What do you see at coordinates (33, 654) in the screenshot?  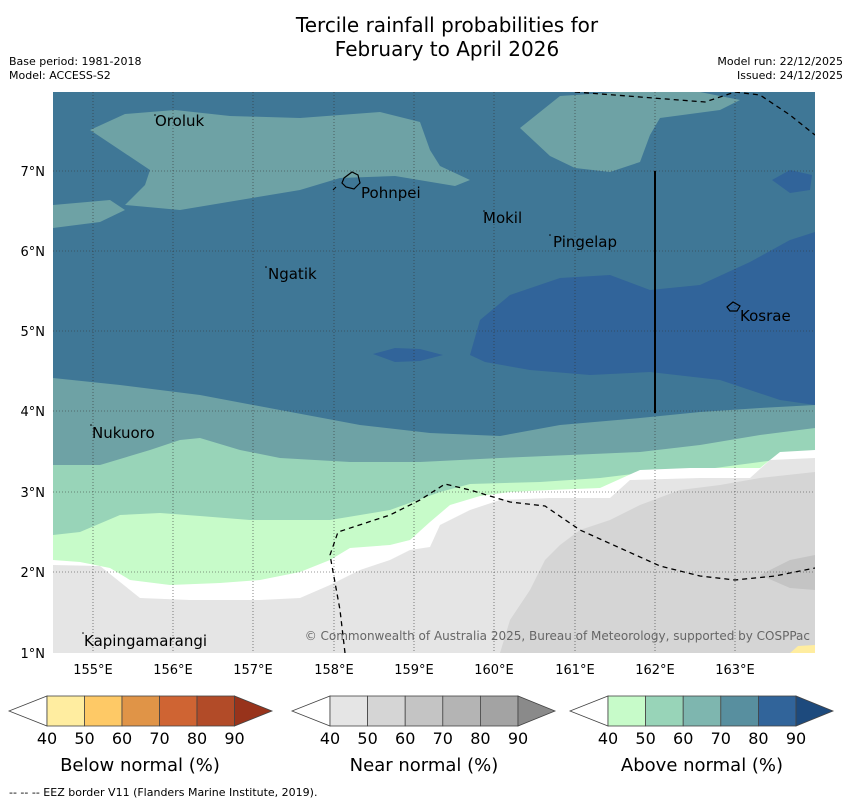 I see `lat-label: 1°N` at bounding box center [33, 654].